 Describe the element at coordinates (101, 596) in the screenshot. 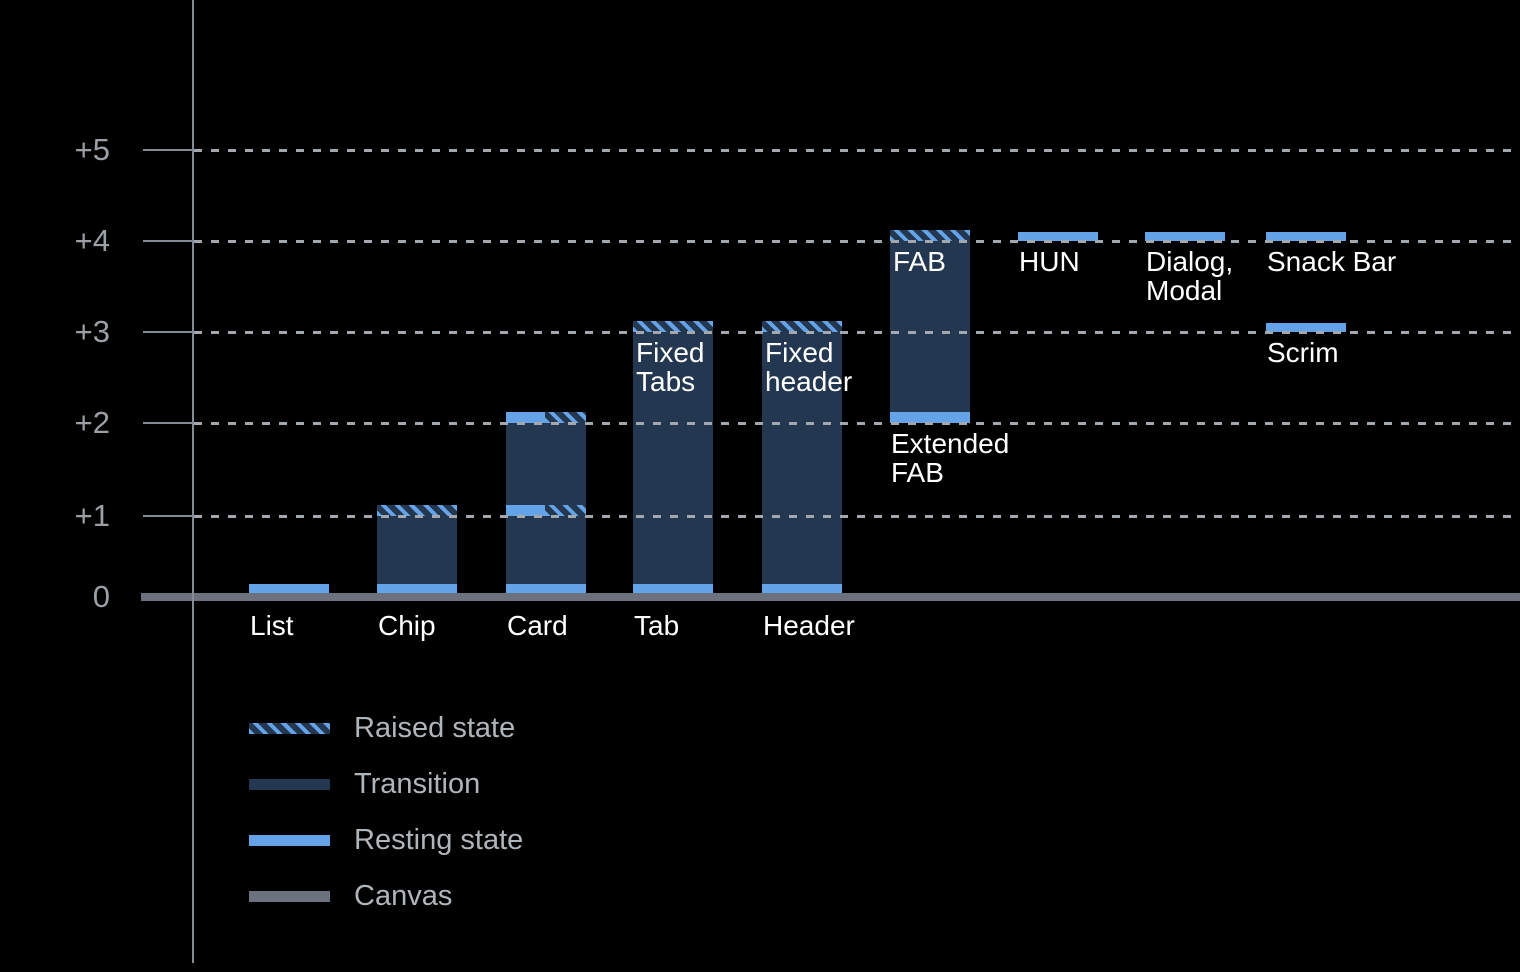

I see `y-axis-tick-label: 0` at that location.